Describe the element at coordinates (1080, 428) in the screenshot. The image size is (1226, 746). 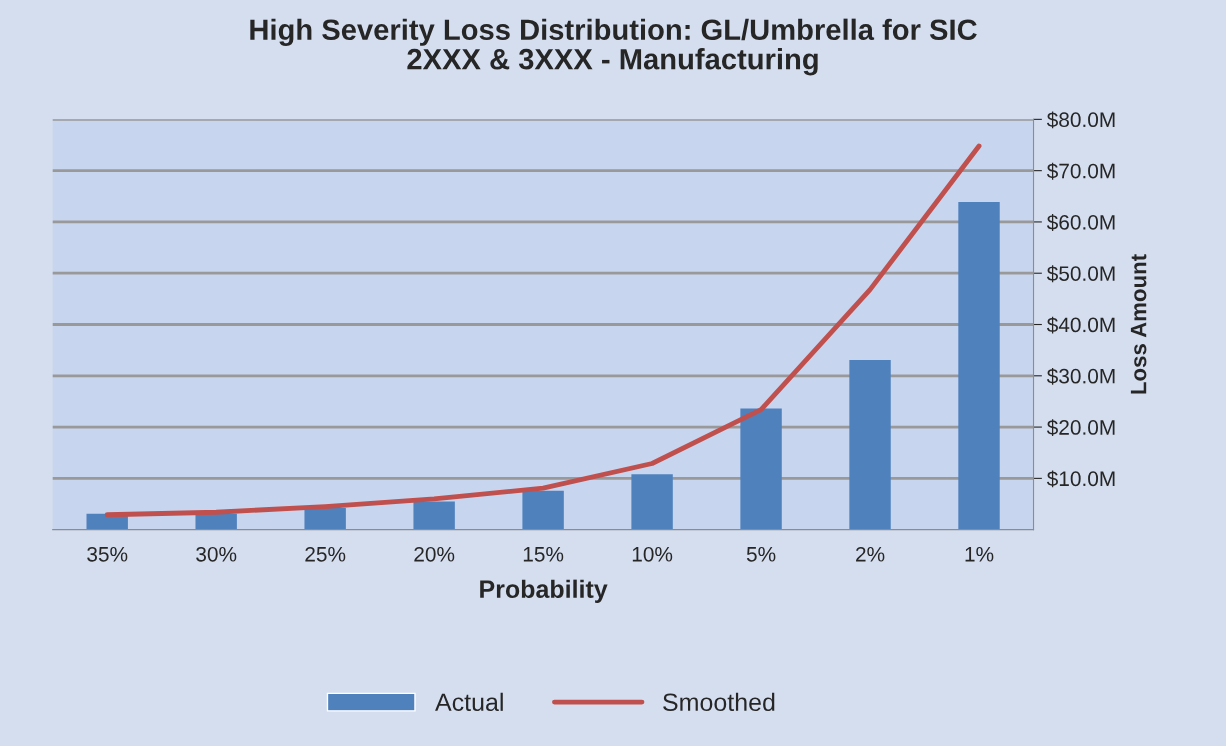
I see `y-tick-label: $20.0M` at that location.